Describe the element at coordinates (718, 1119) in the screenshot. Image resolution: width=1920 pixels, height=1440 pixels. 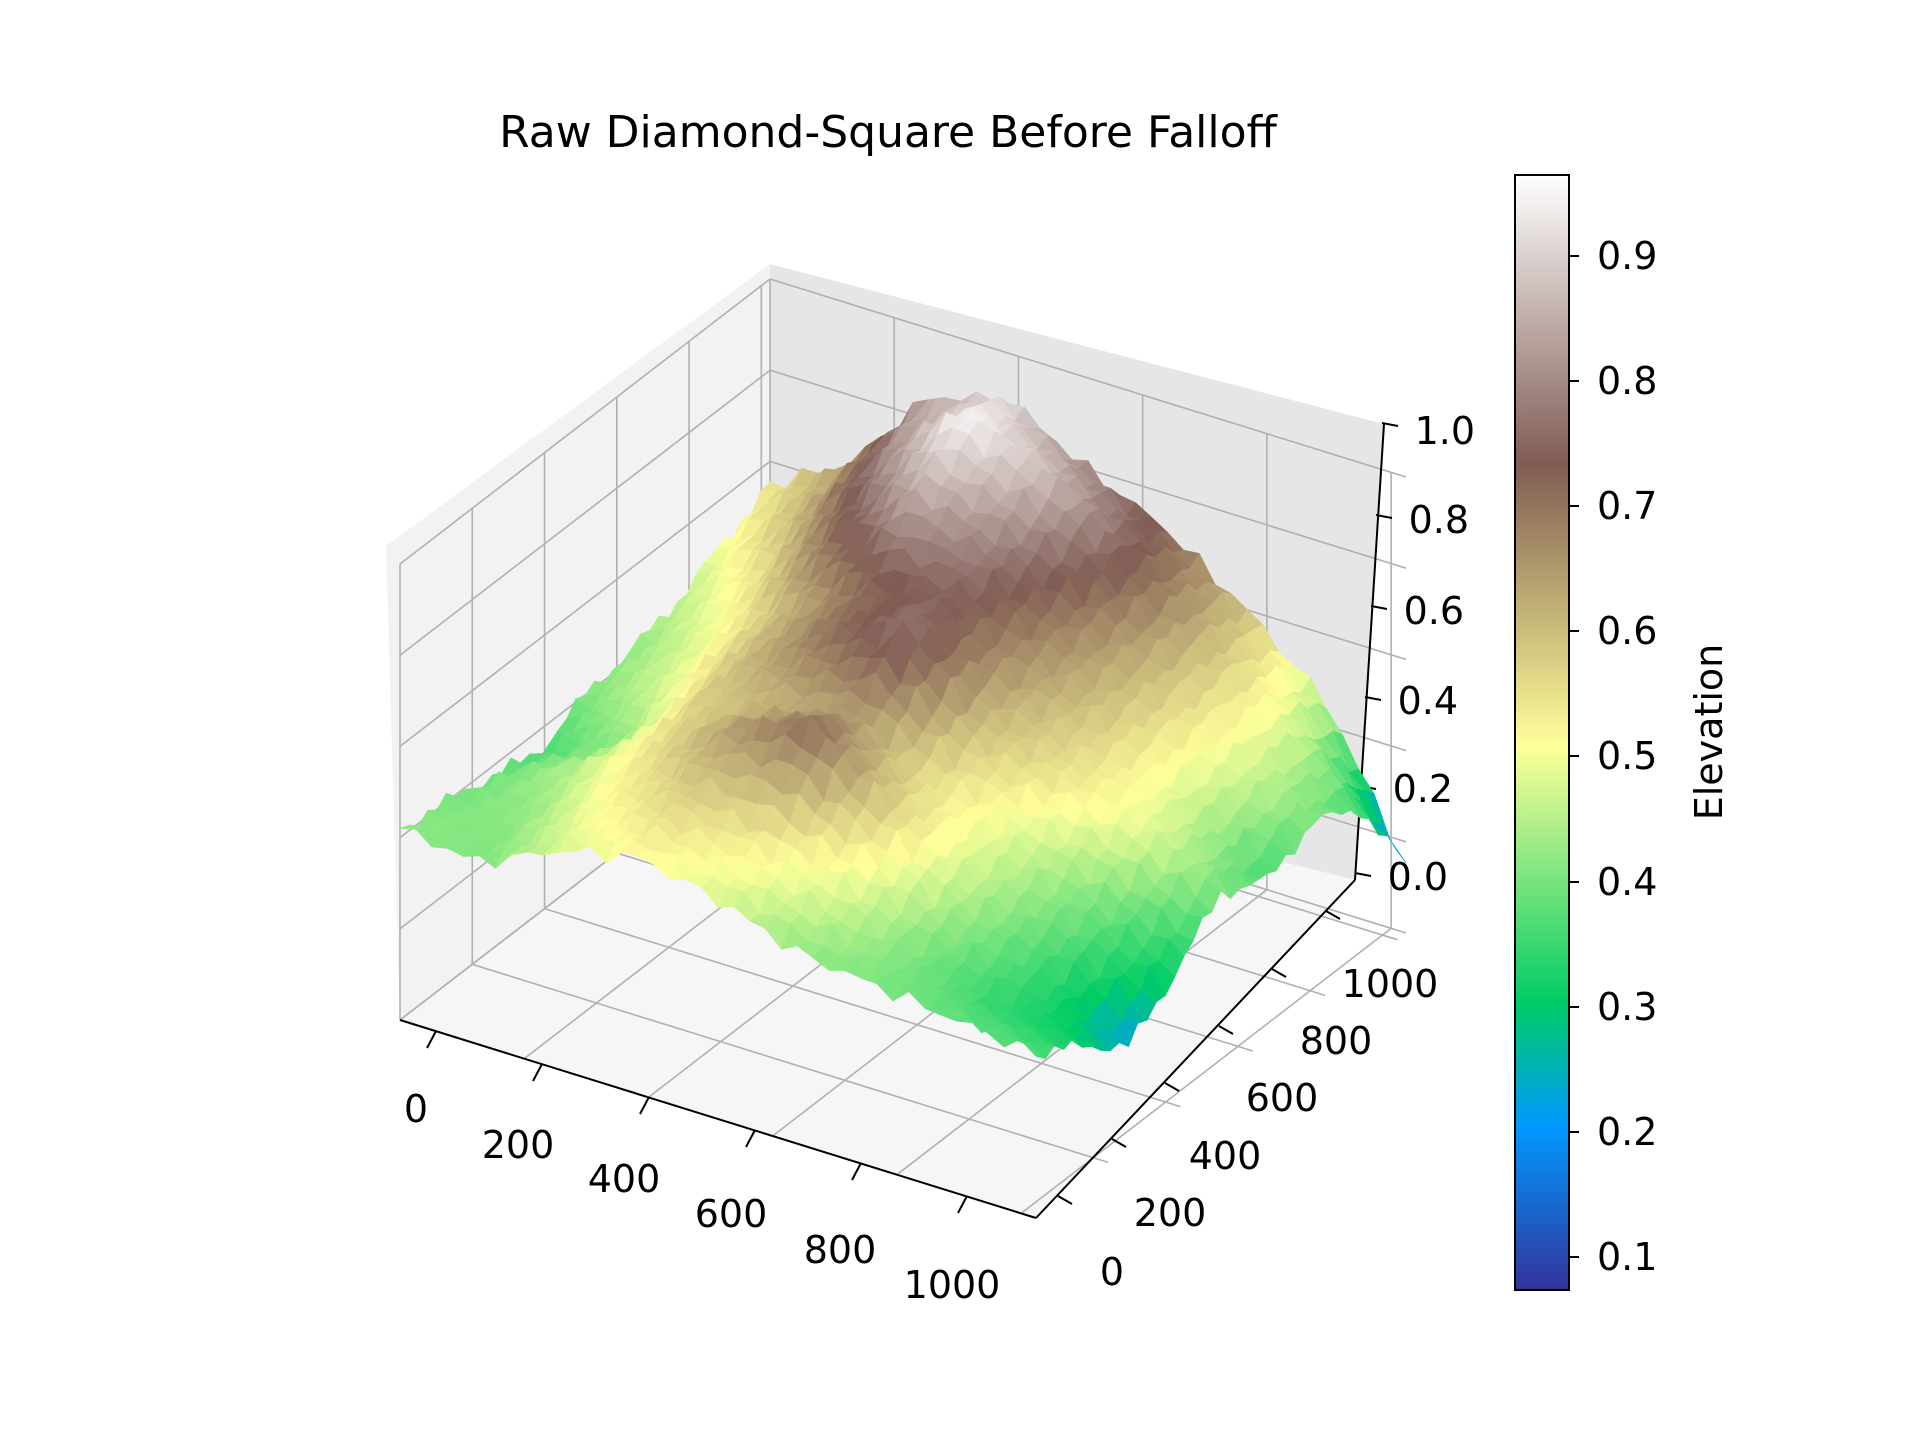
I see `x-axis-line` at that location.